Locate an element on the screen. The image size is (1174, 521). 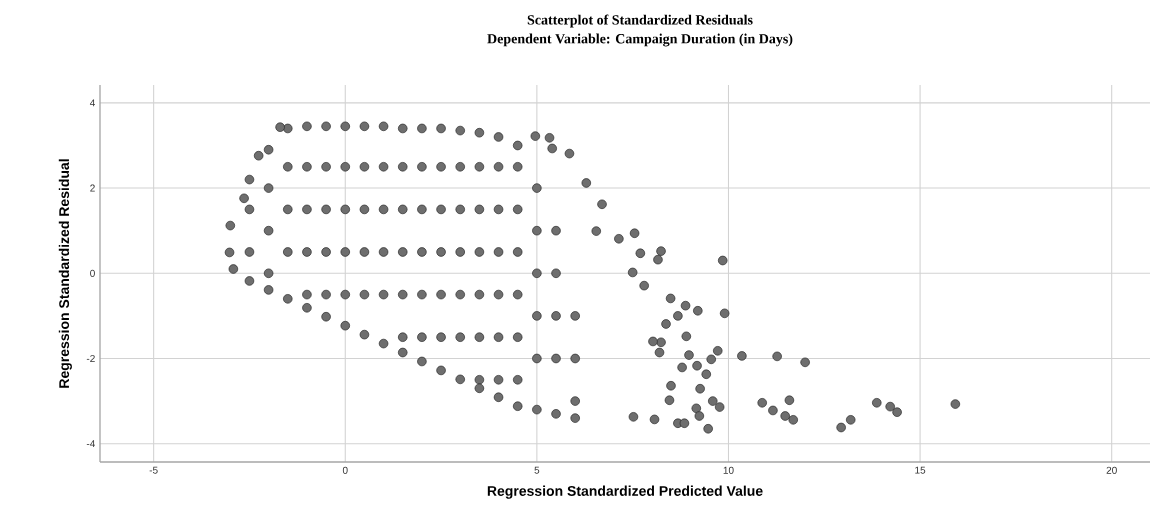
y-tick-label: 0 is located at coordinates (92, 273).